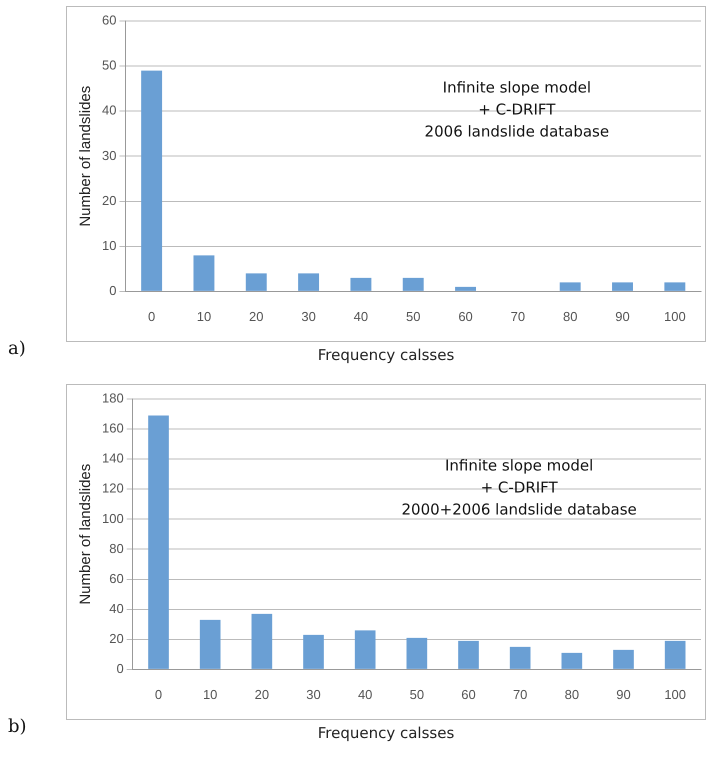  What do you see at coordinates (113, 398) in the screenshot?
I see `y-tick-label: 180` at bounding box center [113, 398].